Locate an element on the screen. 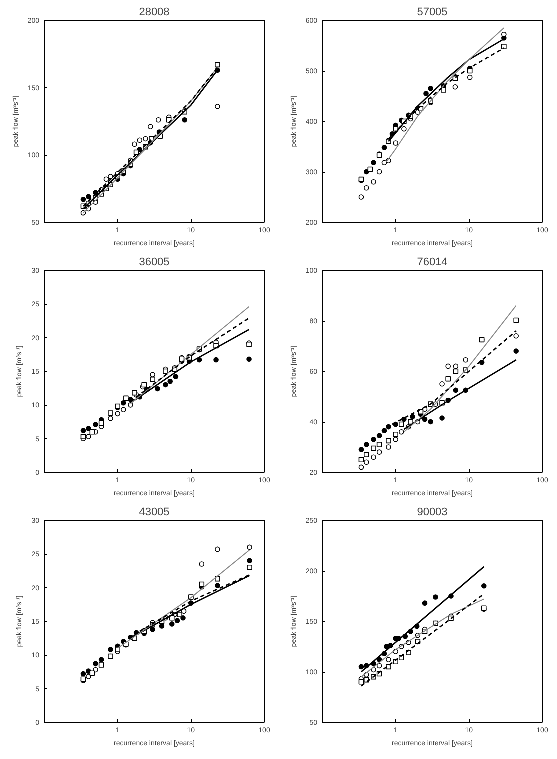 The image size is (557, 759). chart-title: 43005 is located at coordinates (154, 512).